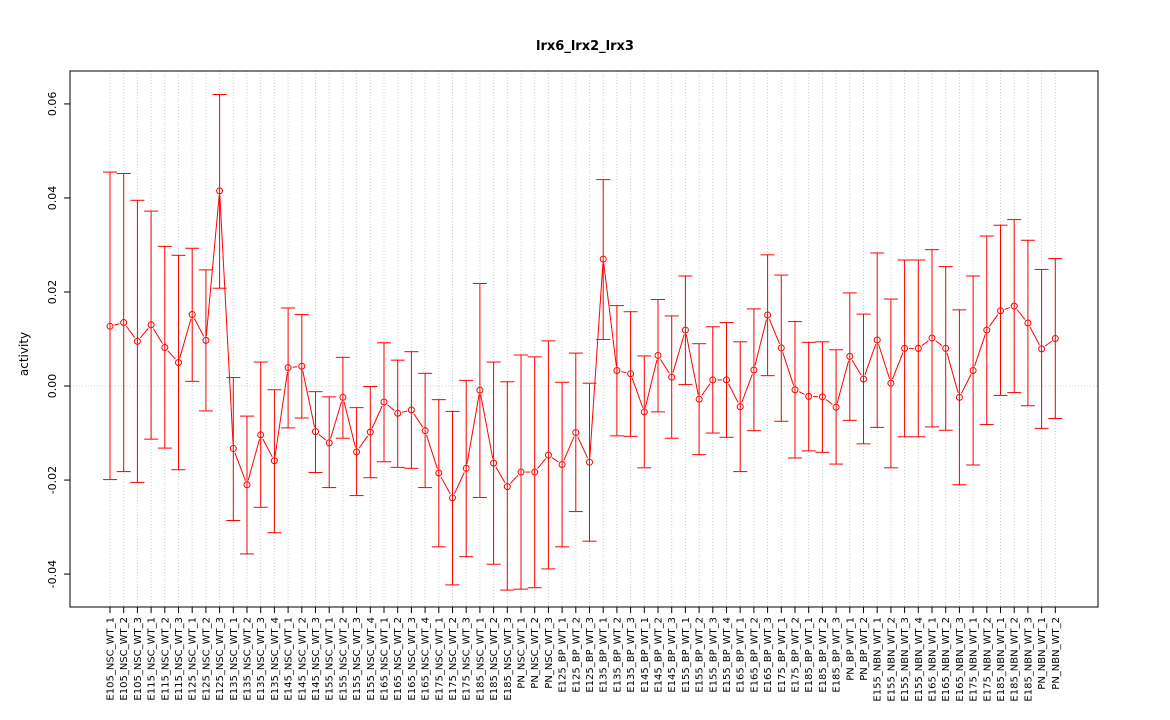  What do you see at coordinates (261, 659) in the screenshot?
I see `x-tick-label: E135_NSC_WT_3` at bounding box center [261, 659].